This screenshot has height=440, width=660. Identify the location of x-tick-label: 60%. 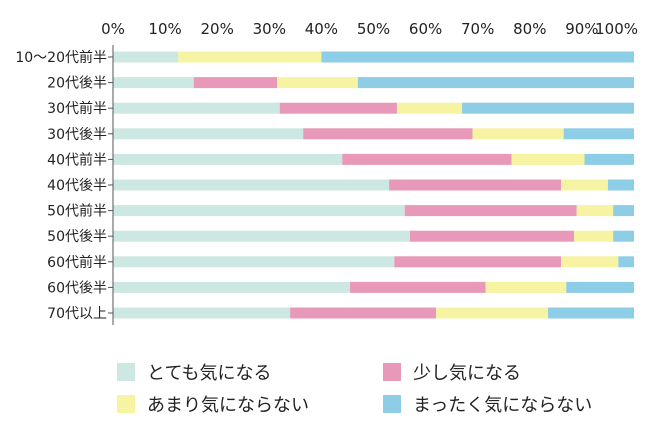
(425, 29).